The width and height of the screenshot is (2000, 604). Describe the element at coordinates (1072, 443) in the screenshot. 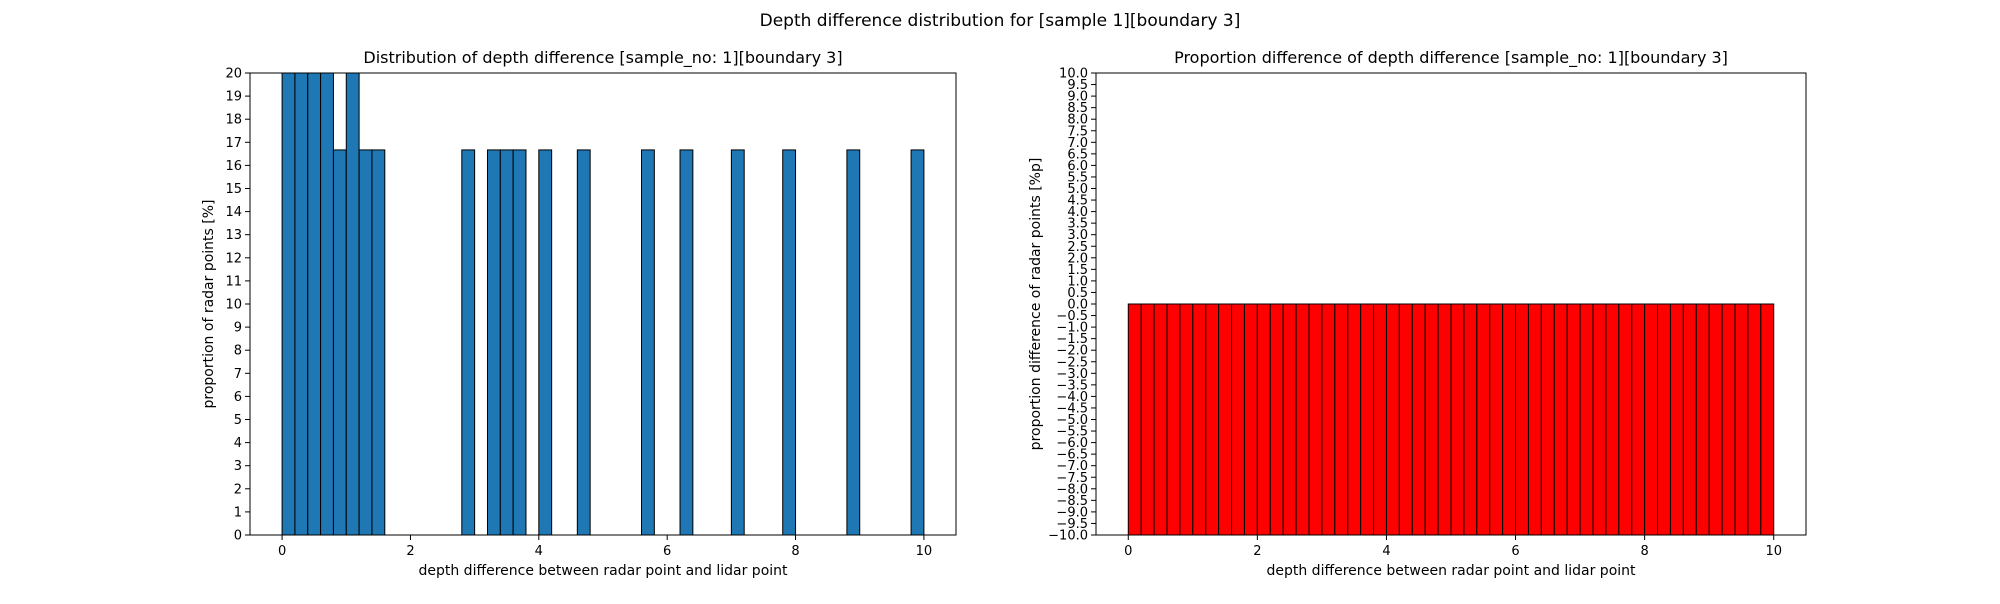

I see `right-chart-y-tick-label: −6.0` at that location.